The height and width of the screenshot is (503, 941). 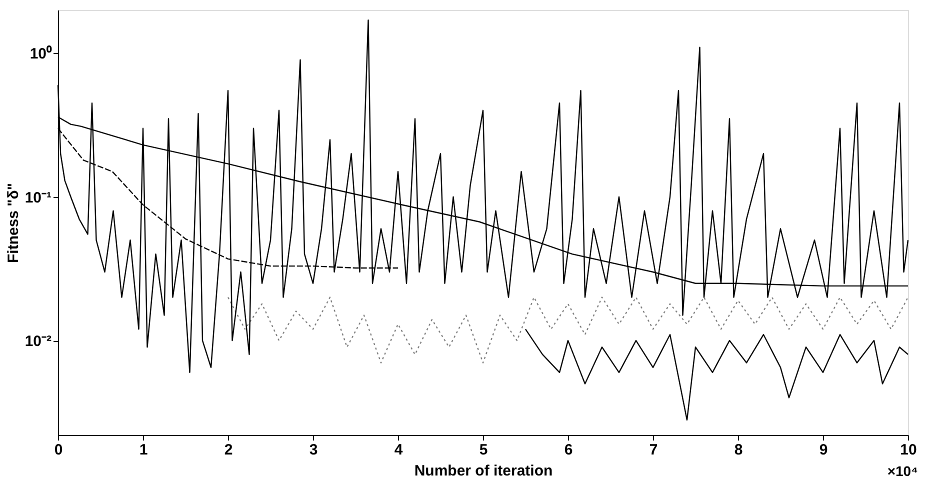 I want to click on x-tick-label: 0, so click(x=58, y=450).